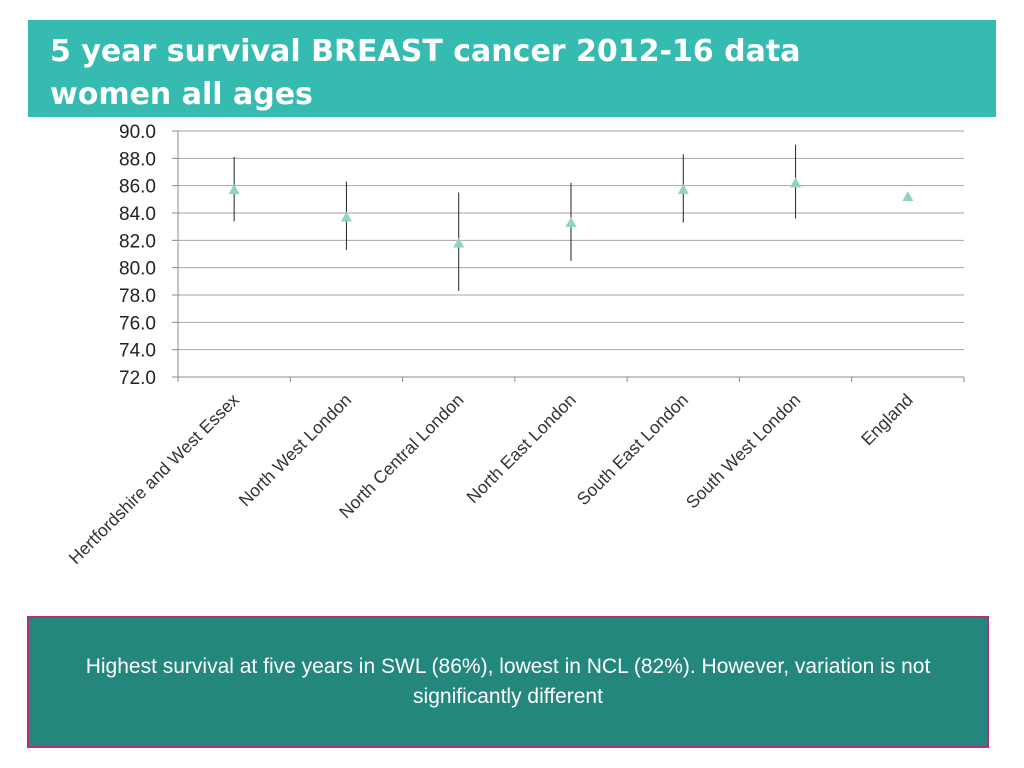 This screenshot has height=768, width=1024. Describe the element at coordinates (137, 187) in the screenshot. I see `y-tick-label: 86.0` at that location.